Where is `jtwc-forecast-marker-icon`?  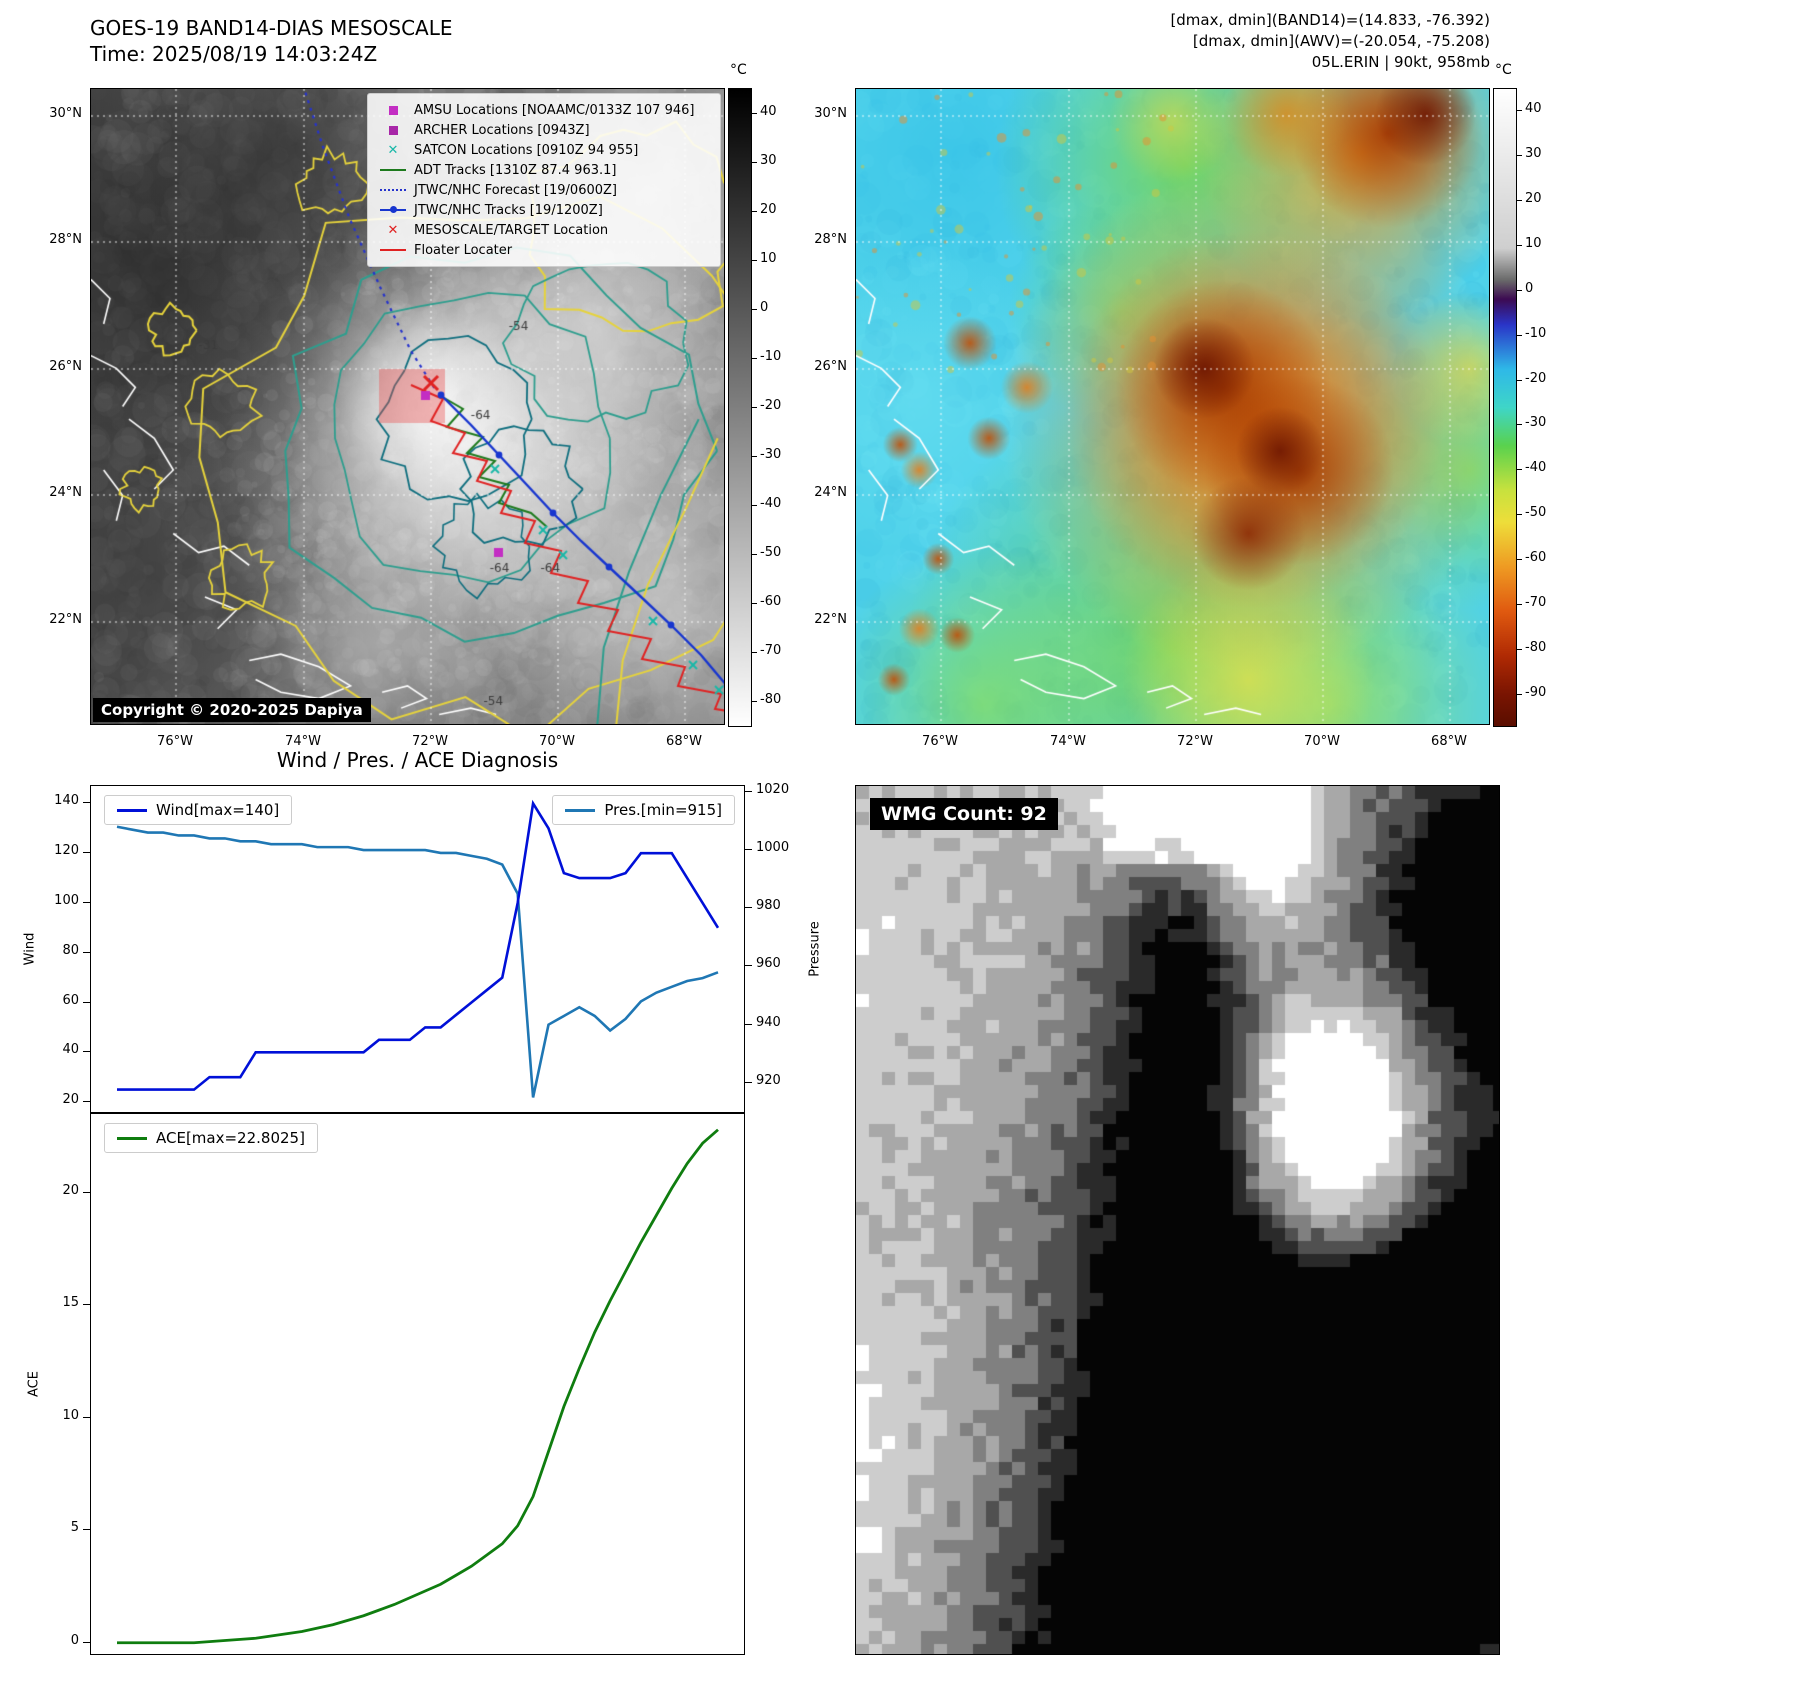 jtwc-forecast-marker-icon is located at coordinates (393, 190).